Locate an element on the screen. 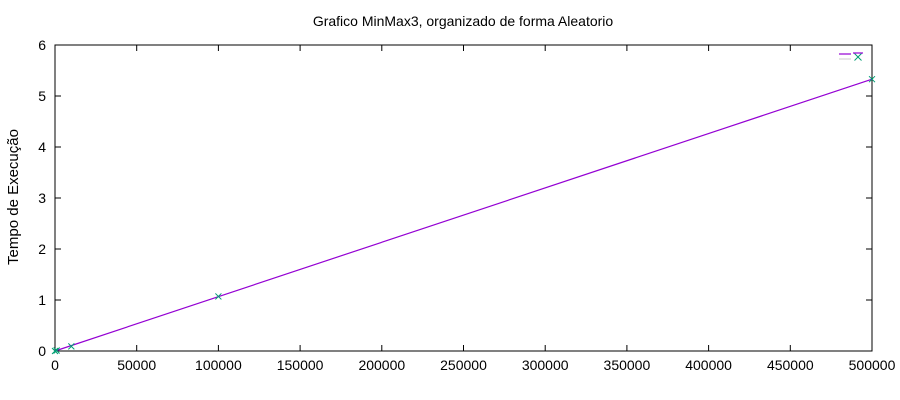 The image size is (900, 400). x-tick-label: 100000 is located at coordinates (218, 365).